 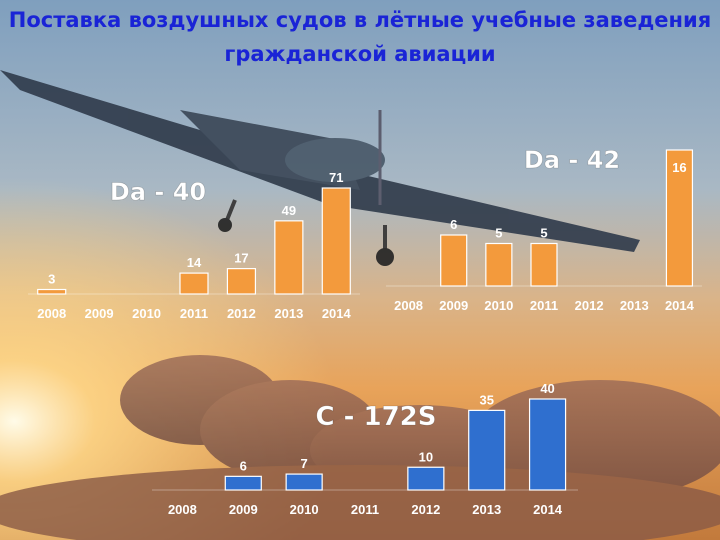 I want to click on value-label-2014: 71, so click(x=336, y=177).